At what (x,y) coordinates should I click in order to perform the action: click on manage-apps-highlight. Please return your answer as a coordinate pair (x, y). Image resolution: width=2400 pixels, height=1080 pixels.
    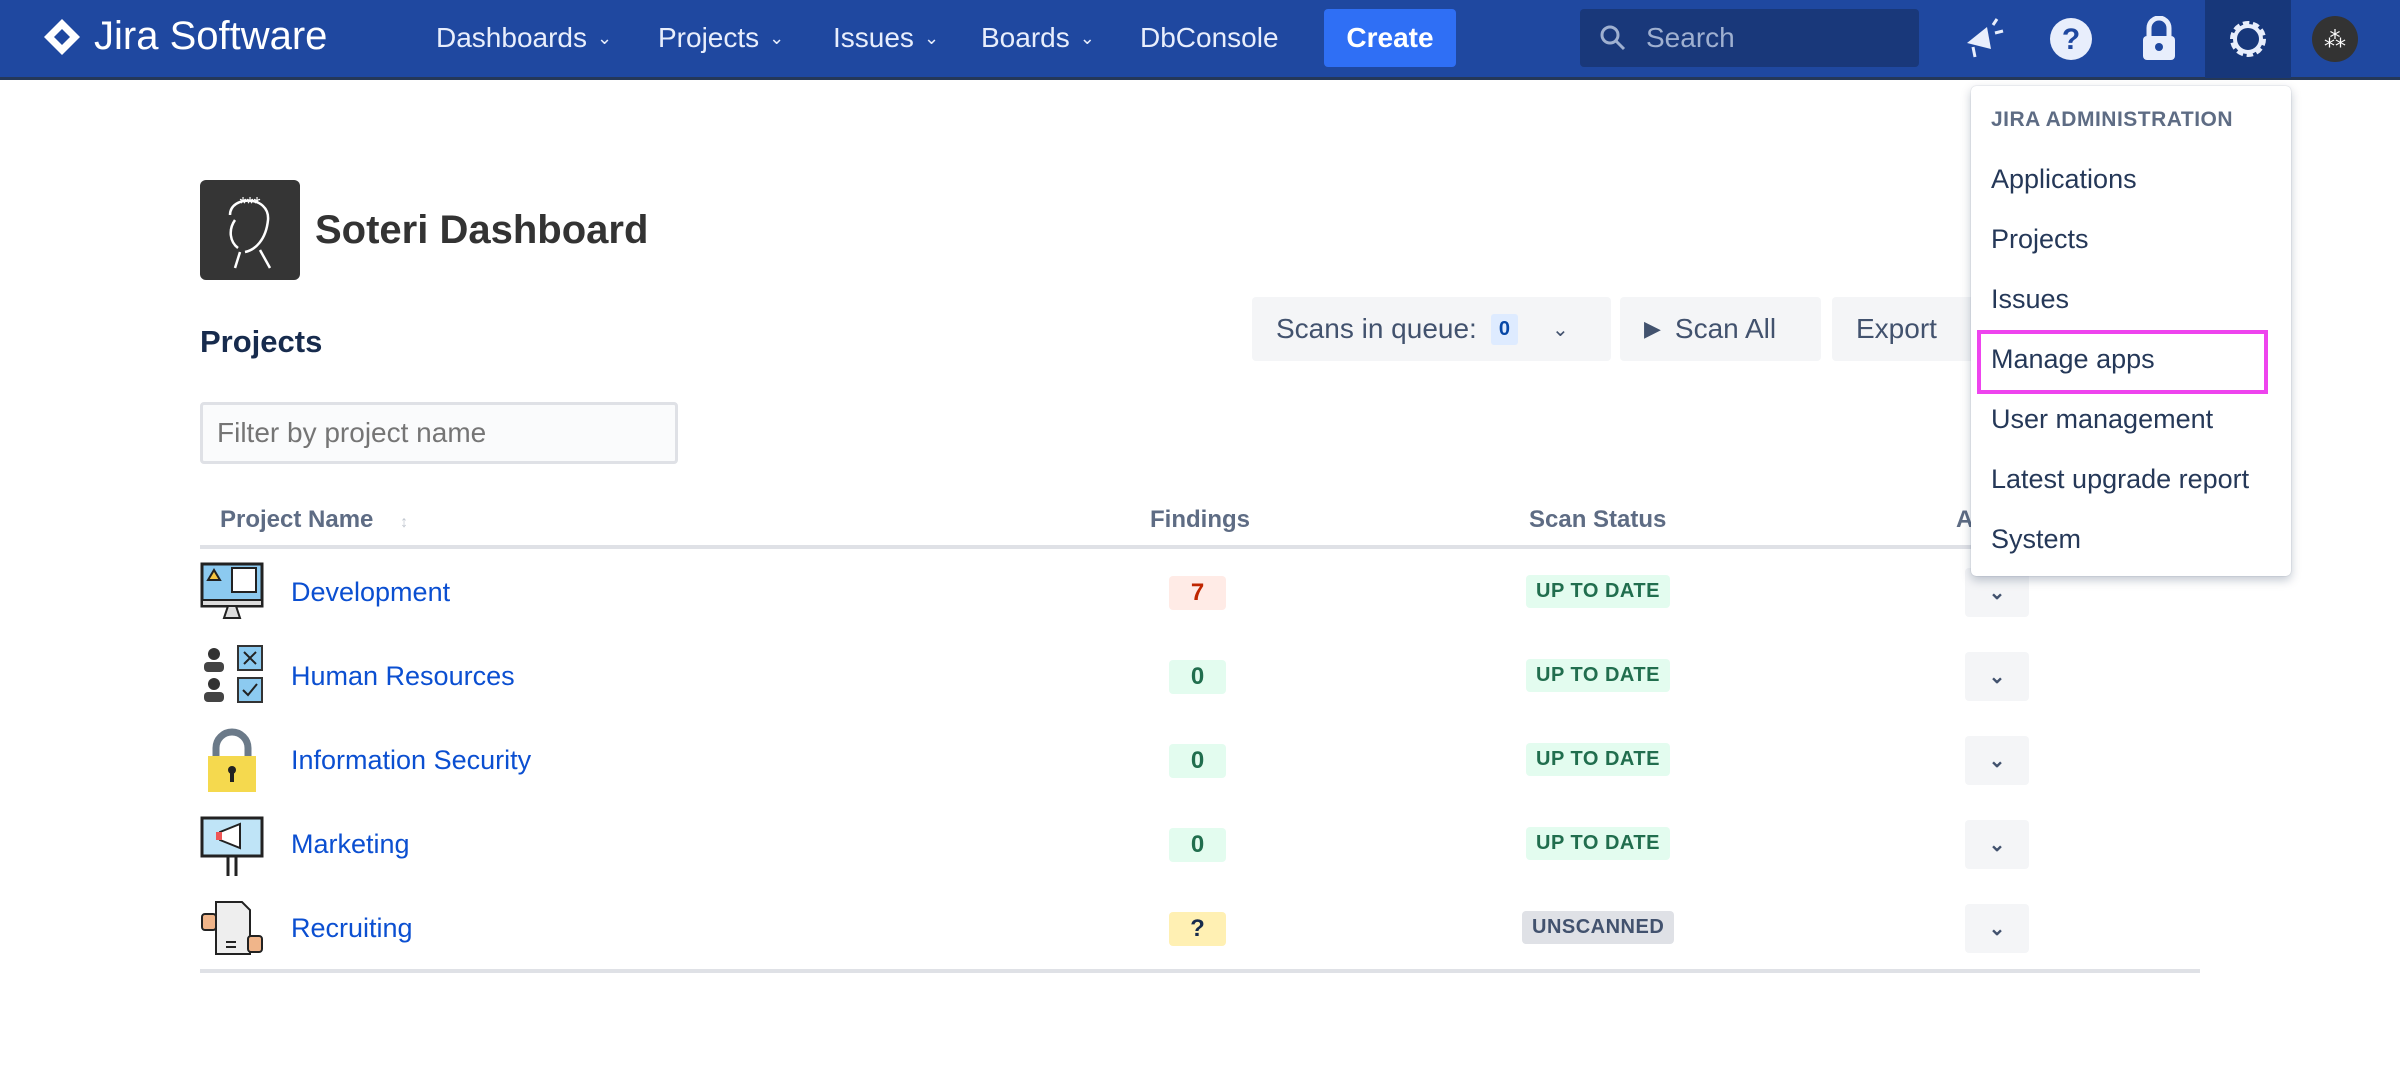
    Looking at the image, I should click on (2122, 362).